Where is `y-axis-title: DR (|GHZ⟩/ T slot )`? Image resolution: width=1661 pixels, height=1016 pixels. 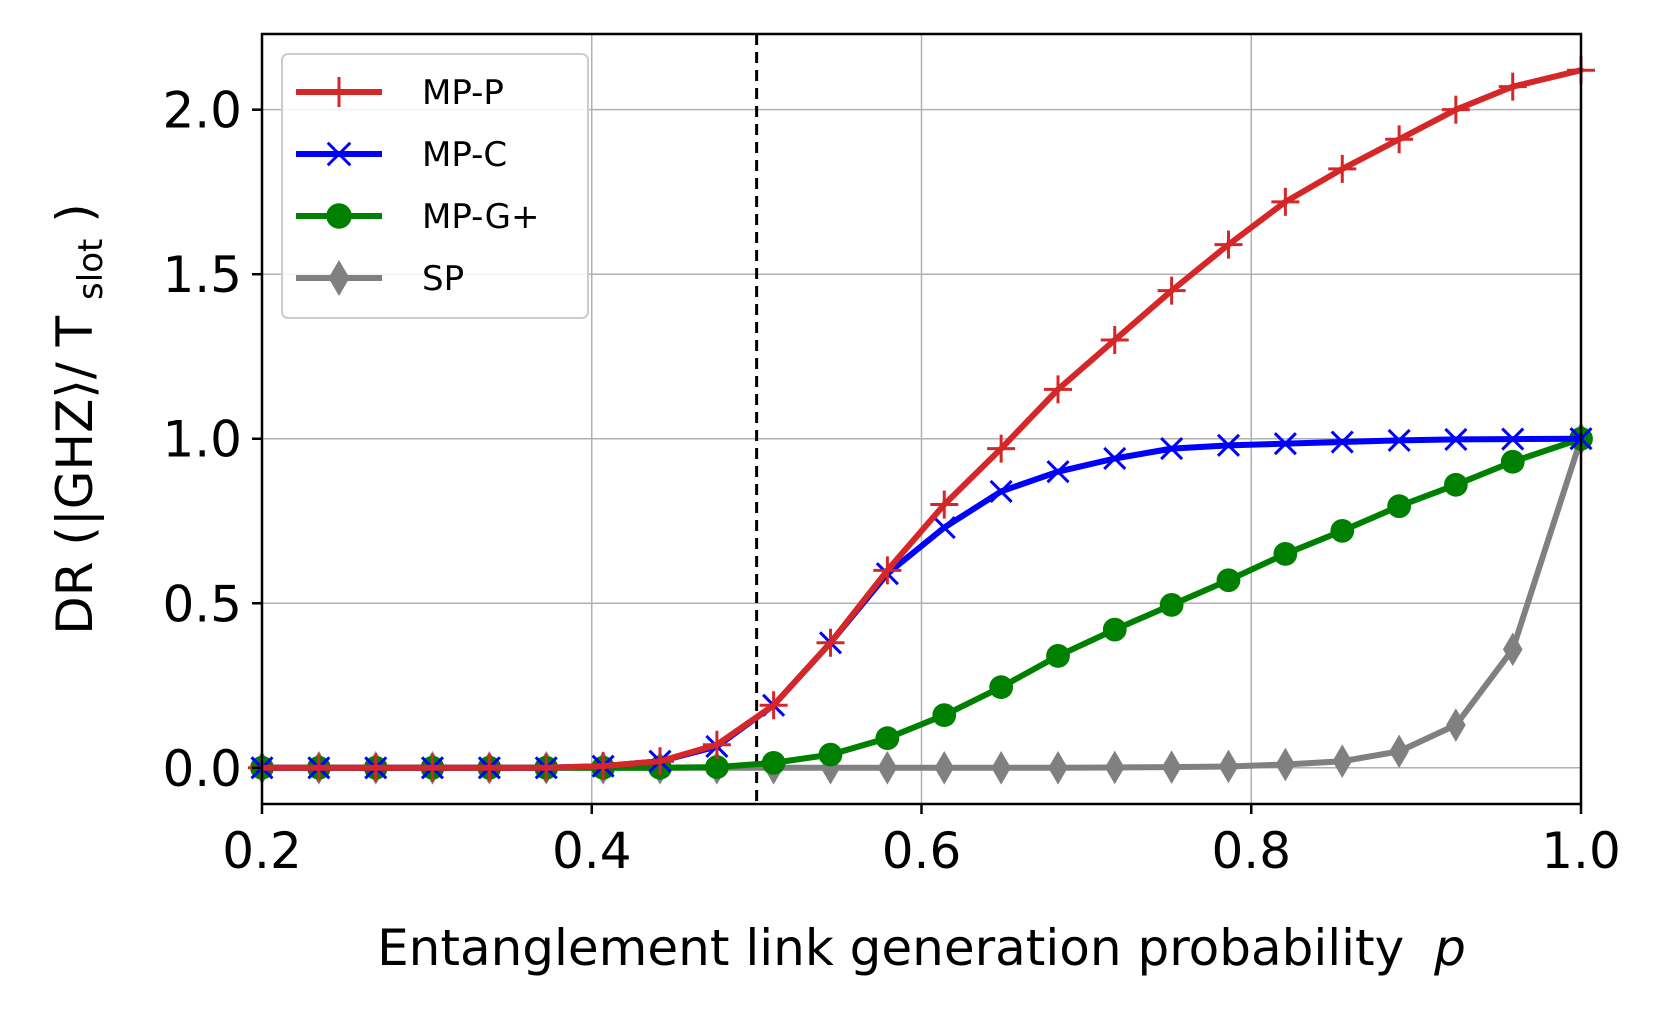
y-axis-title: DR (|GHZ⟩/ T slot ) is located at coordinates (80, 419).